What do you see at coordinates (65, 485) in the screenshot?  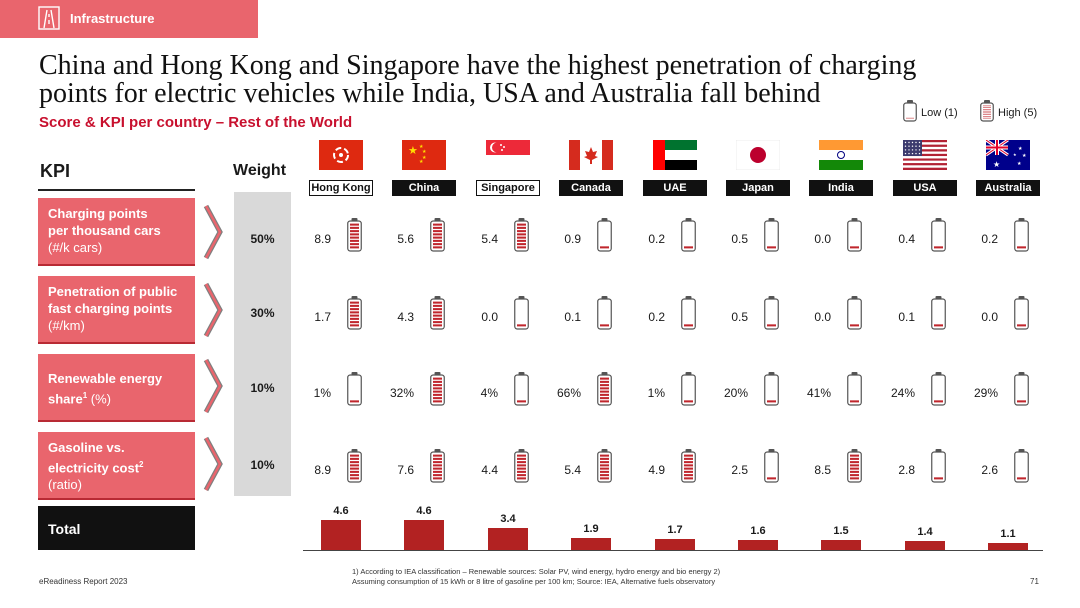 I see `kpi-unit: (ratio)` at bounding box center [65, 485].